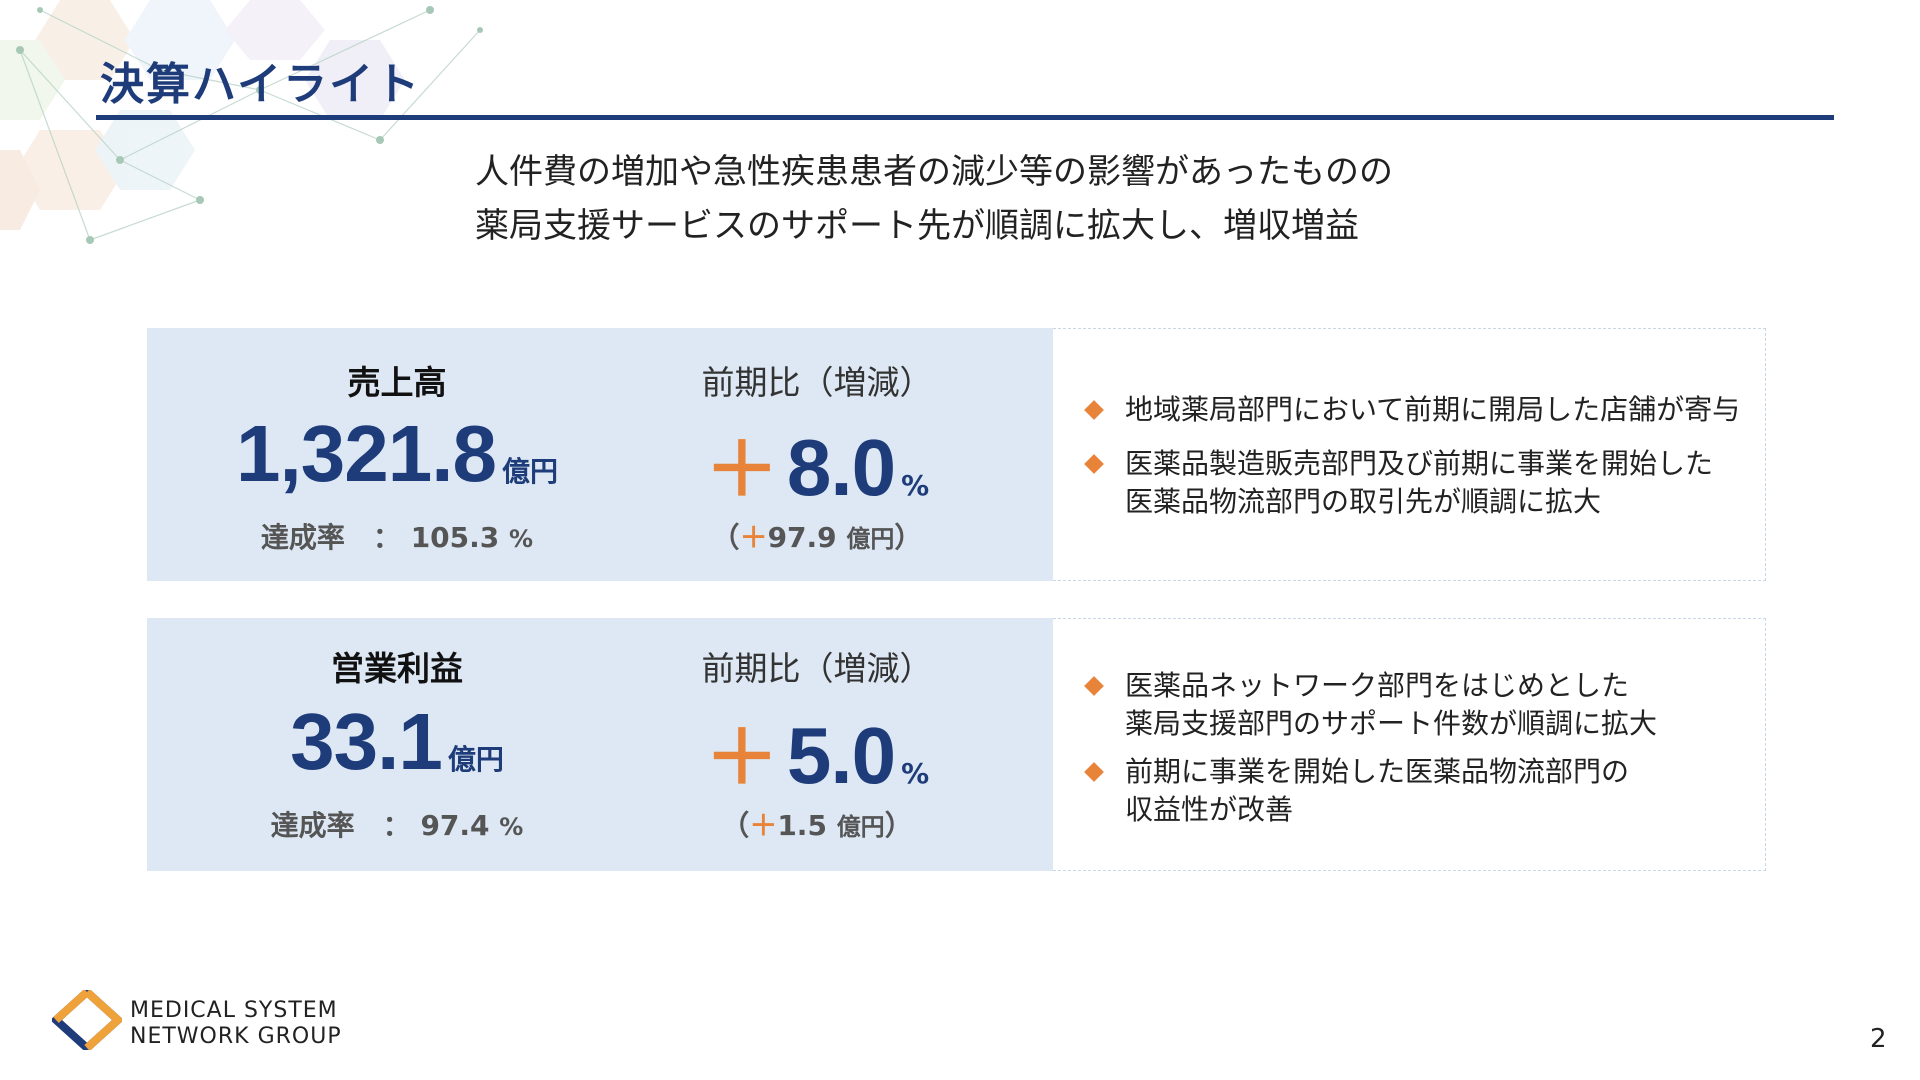  What do you see at coordinates (397, 382) in the screenshot?
I see `sales-label: 売上高` at bounding box center [397, 382].